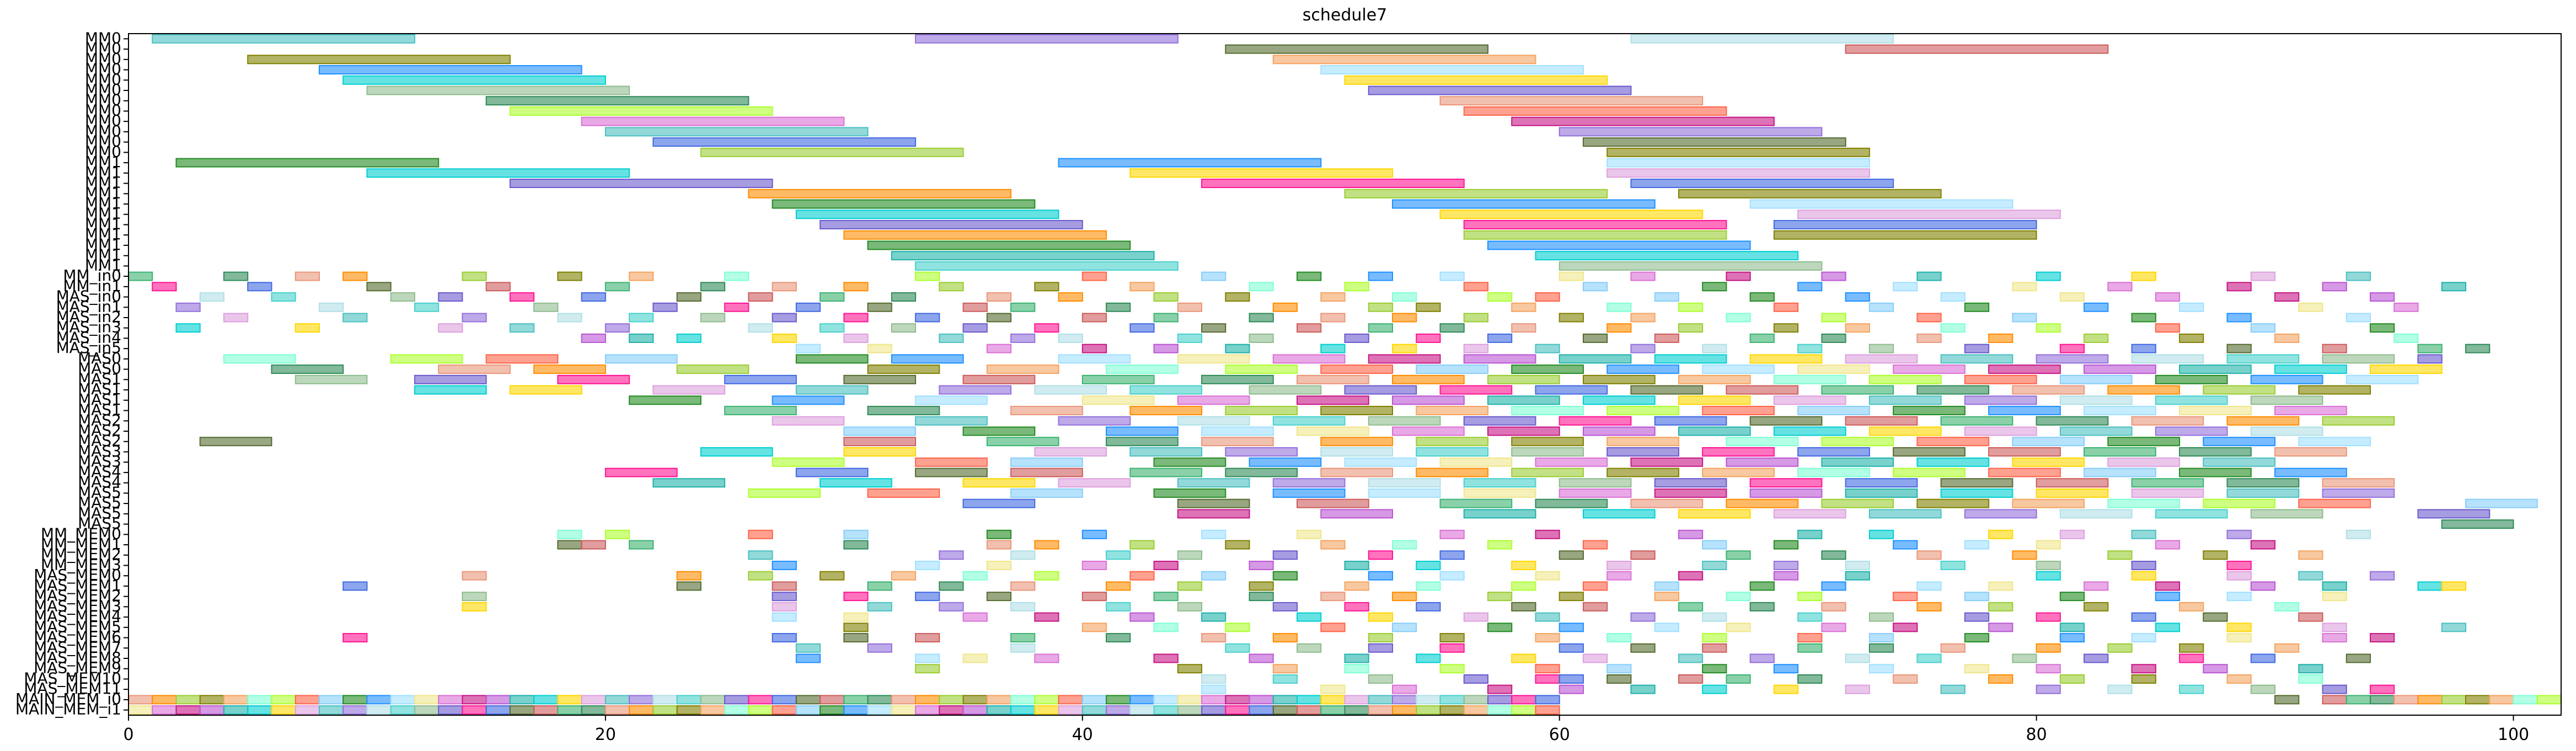 This screenshot has height=751, width=2576. I want to click on y-tick-label: MM_MEM3, so click(81, 564).